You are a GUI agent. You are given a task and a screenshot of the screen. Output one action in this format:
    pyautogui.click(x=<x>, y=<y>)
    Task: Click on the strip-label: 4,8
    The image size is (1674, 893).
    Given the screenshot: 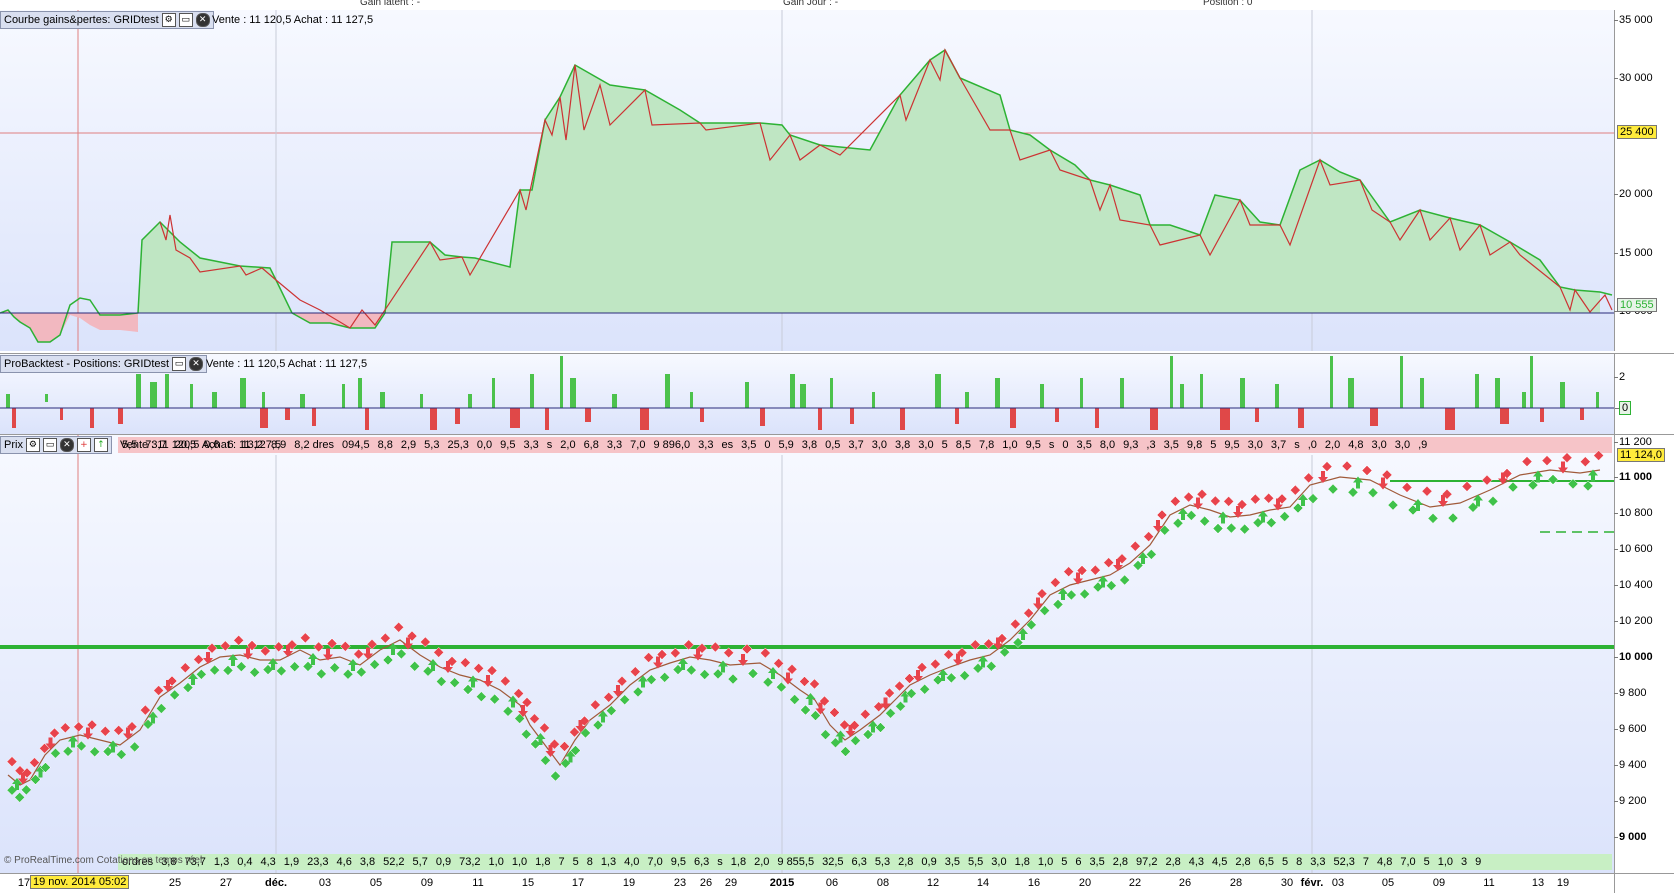 What is the action you would take?
    pyautogui.click(x=1385, y=862)
    